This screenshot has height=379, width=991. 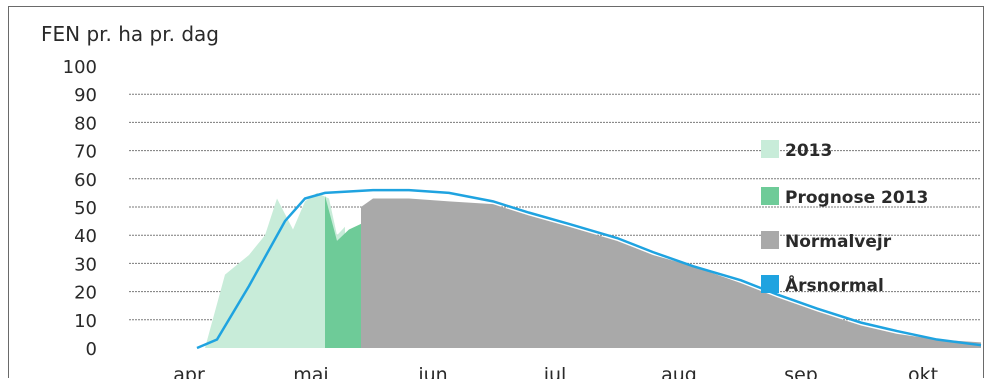 What do you see at coordinates (85, 208) in the screenshot?
I see `y-tick-label: 50` at bounding box center [85, 208].